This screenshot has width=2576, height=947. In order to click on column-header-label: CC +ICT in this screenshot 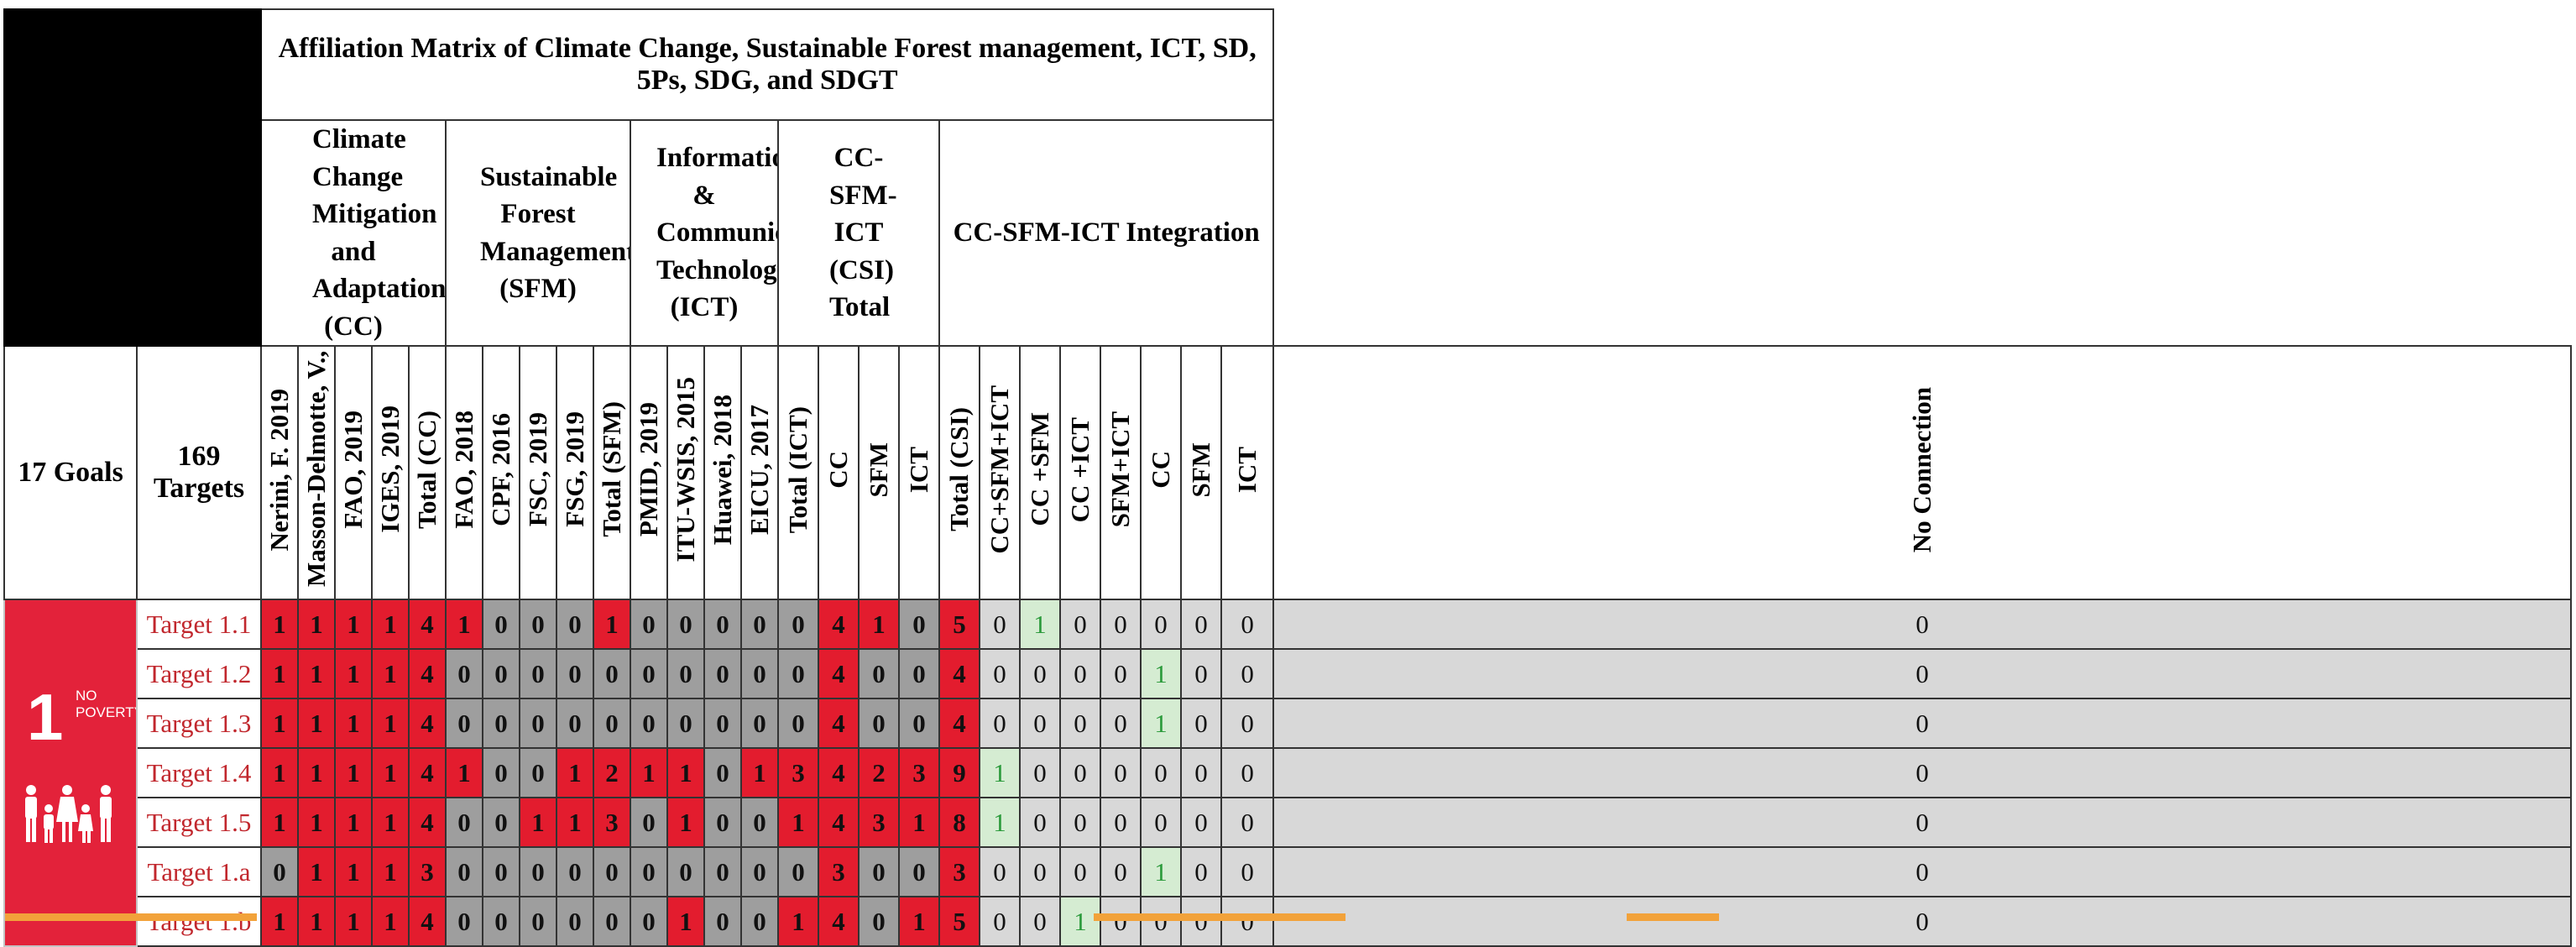, I will do `click(1079, 469)`.